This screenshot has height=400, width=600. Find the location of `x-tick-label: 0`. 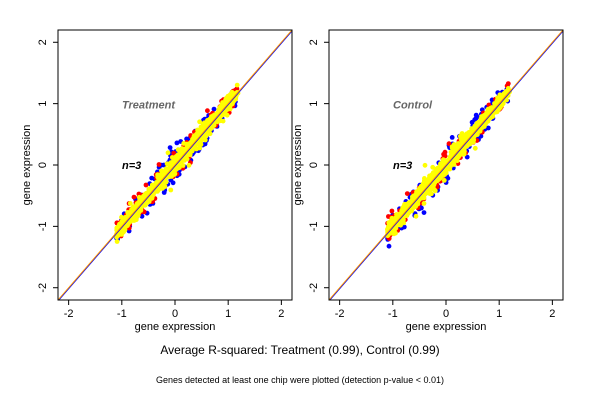

x-tick-label: 0 is located at coordinates (175, 314).